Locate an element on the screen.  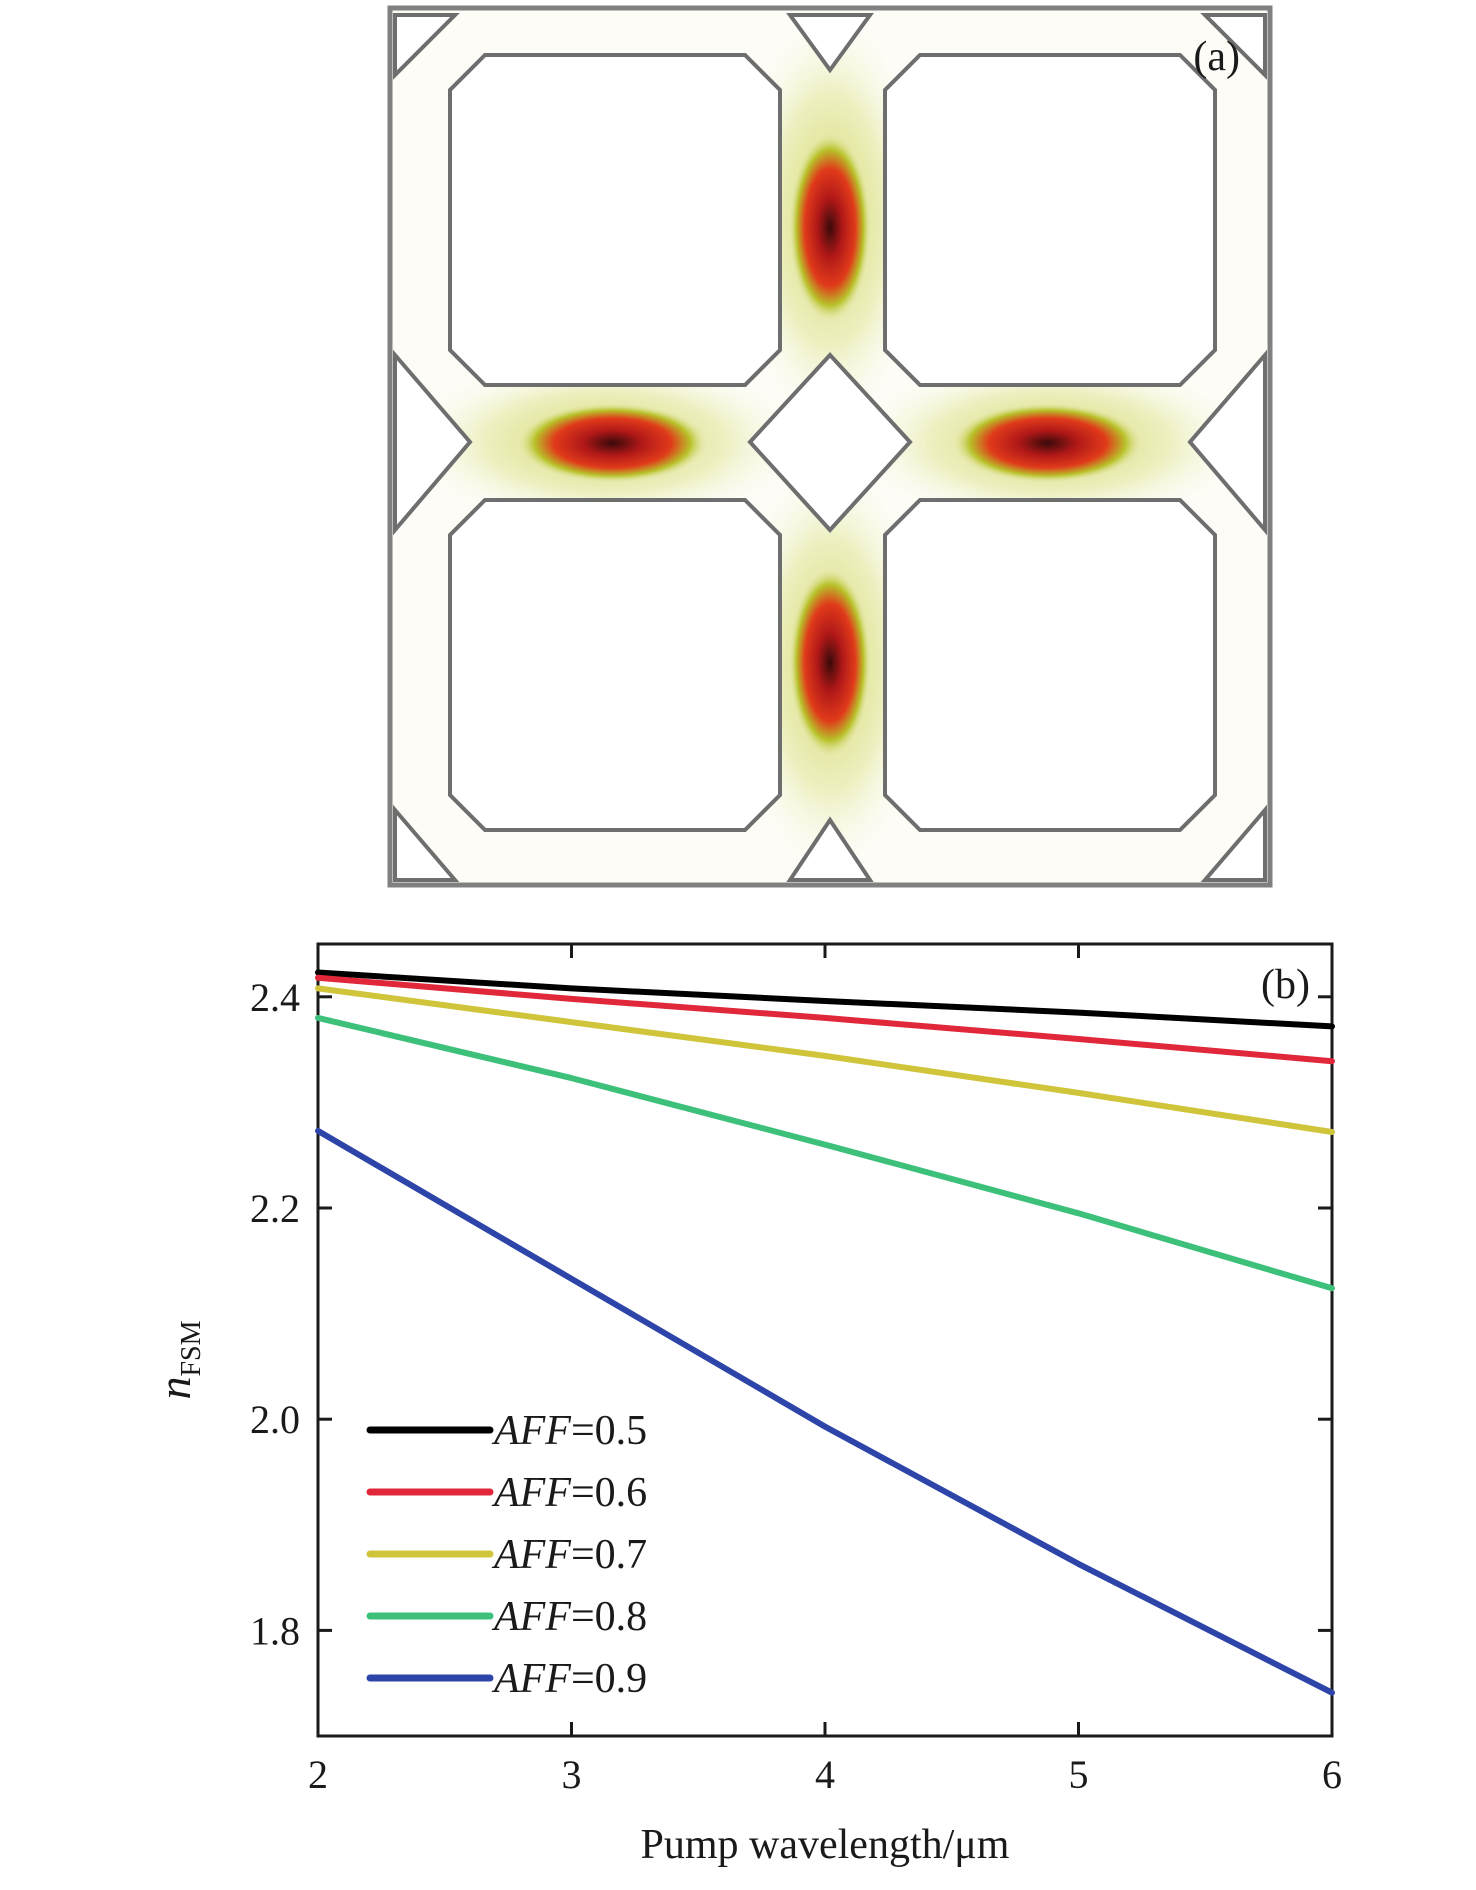
legend-label-1: AFF=0.5 is located at coordinates (569, 1431).